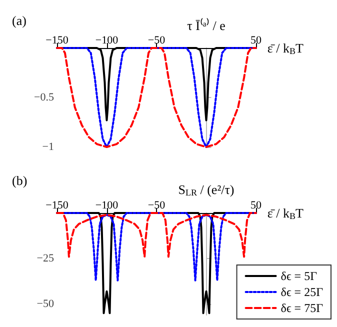 This screenshot has width=337, height=327. I want to click on y-tick-label: −50, so click(45, 304).